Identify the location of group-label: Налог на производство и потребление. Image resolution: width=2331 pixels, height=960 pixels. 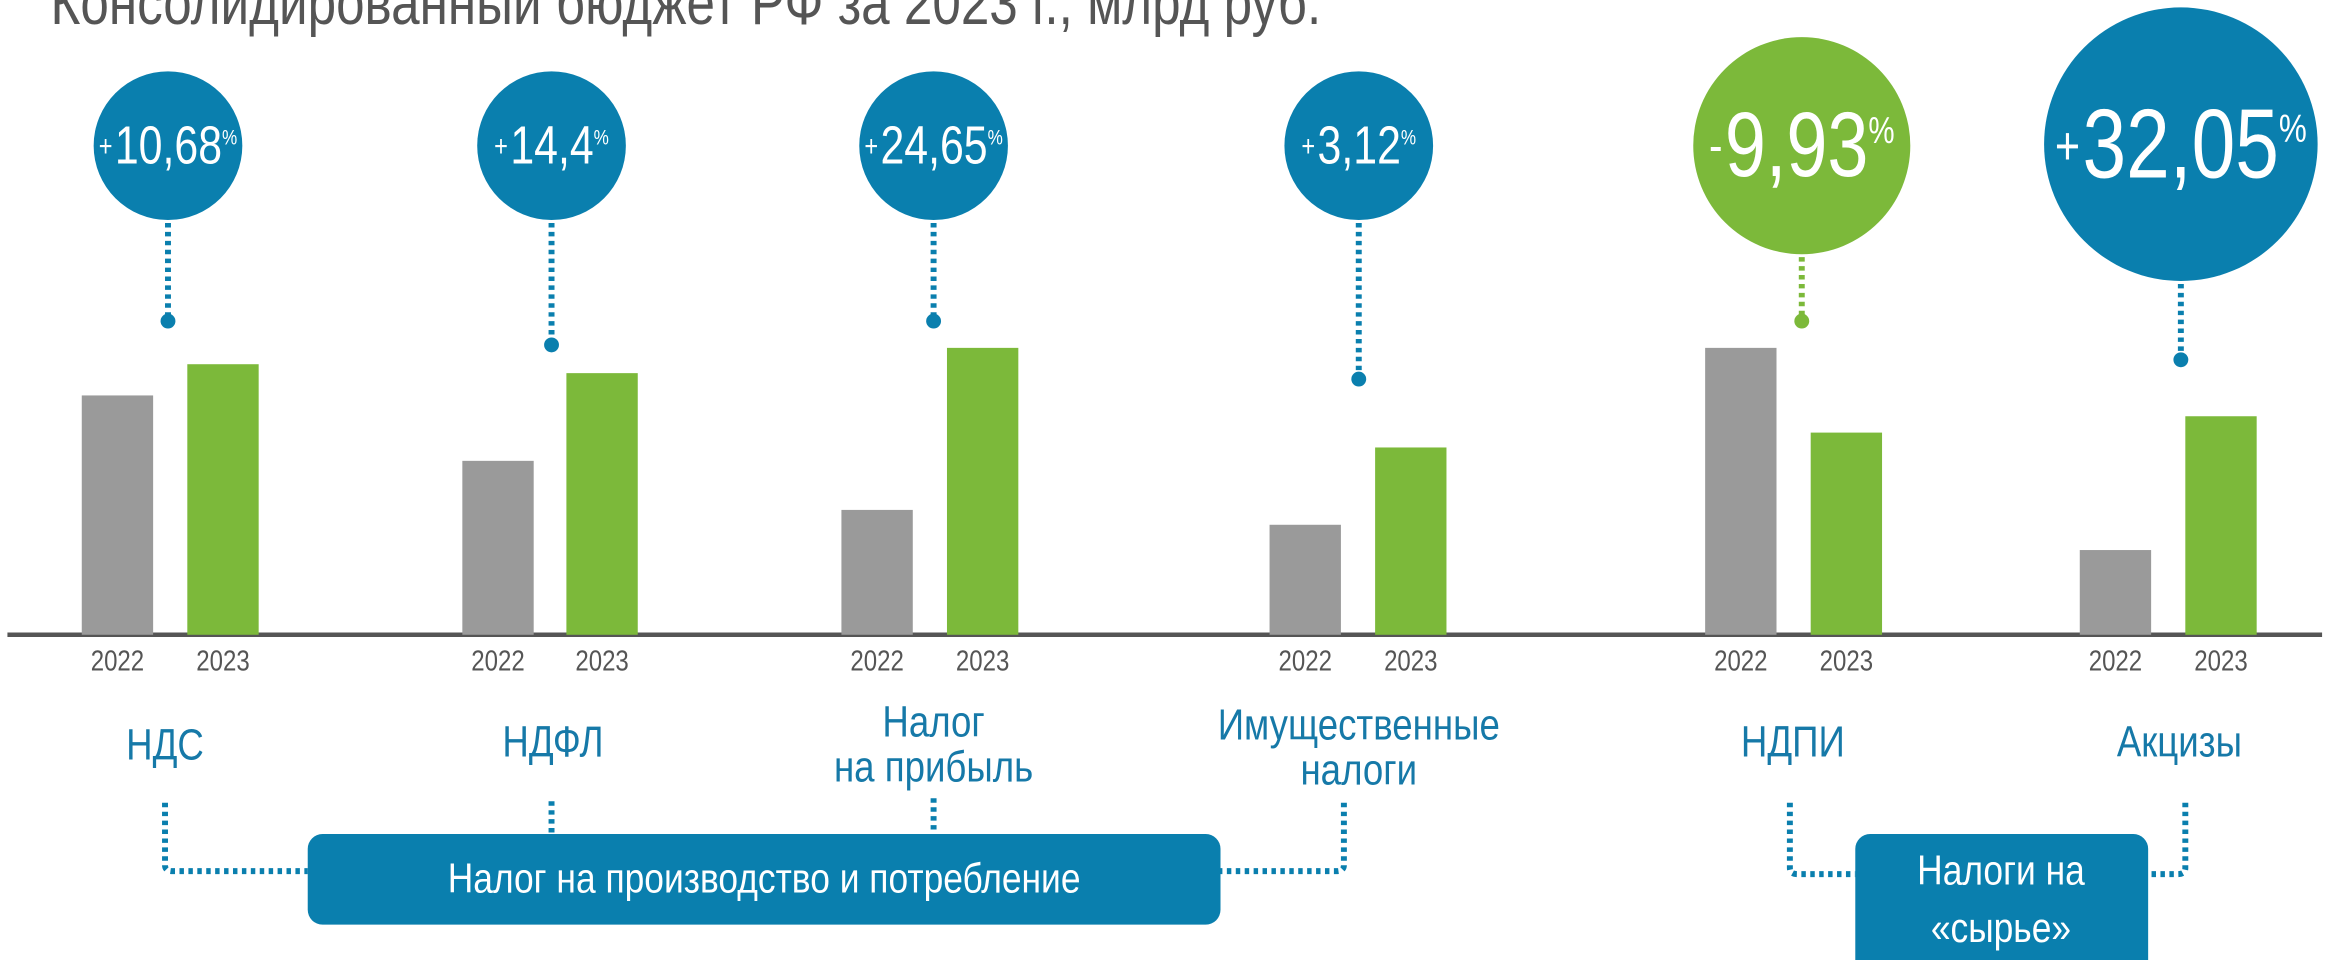
(764, 878).